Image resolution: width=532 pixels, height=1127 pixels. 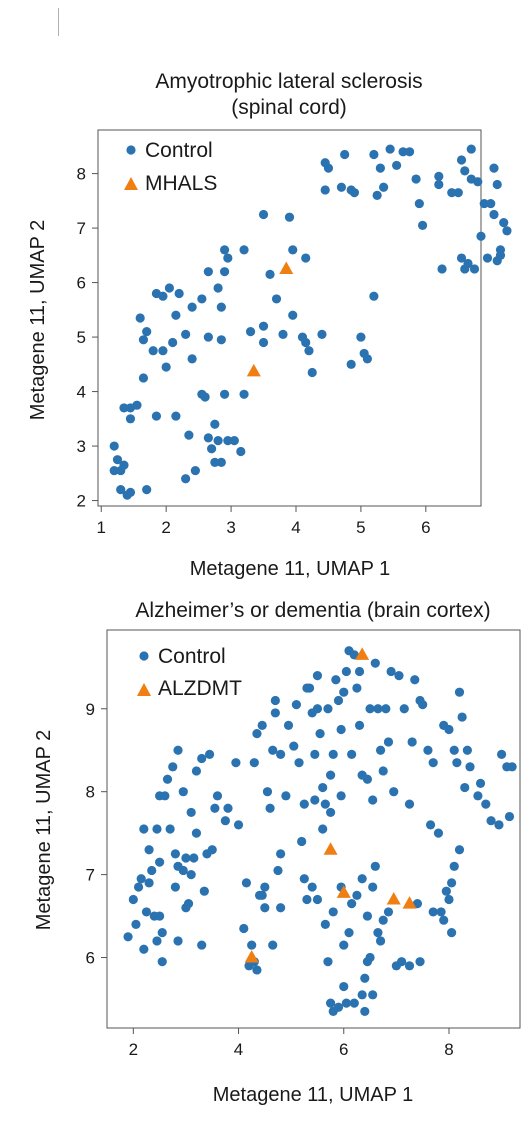 I want to click on data-point-mhals, so click(x=286, y=267).